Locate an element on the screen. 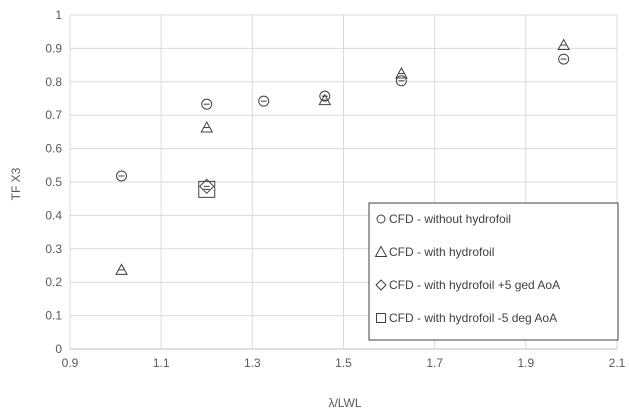 Image resolution: width=629 pixels, height=412 pixels. y-tick-label: 0.7 is located at coordinates (53, 115).